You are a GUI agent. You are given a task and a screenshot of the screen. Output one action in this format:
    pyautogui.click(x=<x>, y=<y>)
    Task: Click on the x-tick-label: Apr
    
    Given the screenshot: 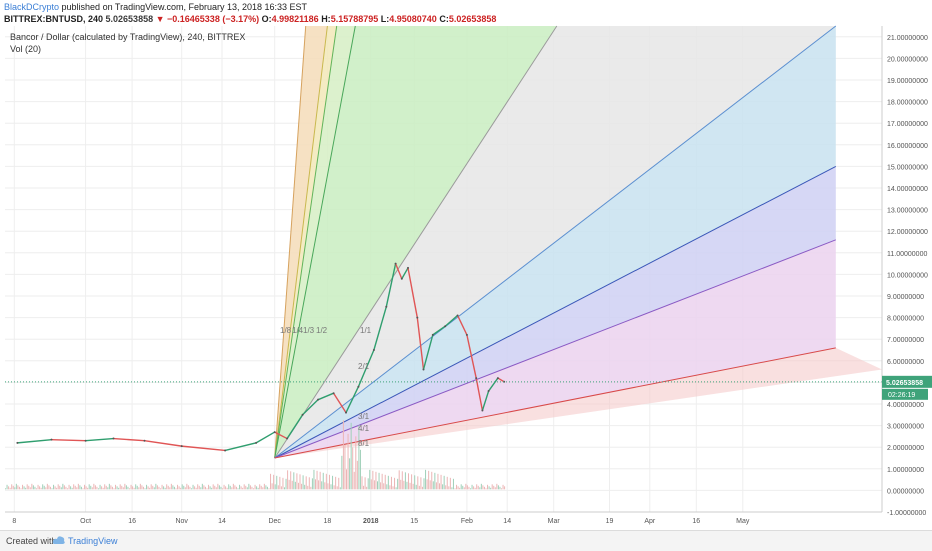 What is the action you would take?
    pyautogui.click(x=650, y=521)
    